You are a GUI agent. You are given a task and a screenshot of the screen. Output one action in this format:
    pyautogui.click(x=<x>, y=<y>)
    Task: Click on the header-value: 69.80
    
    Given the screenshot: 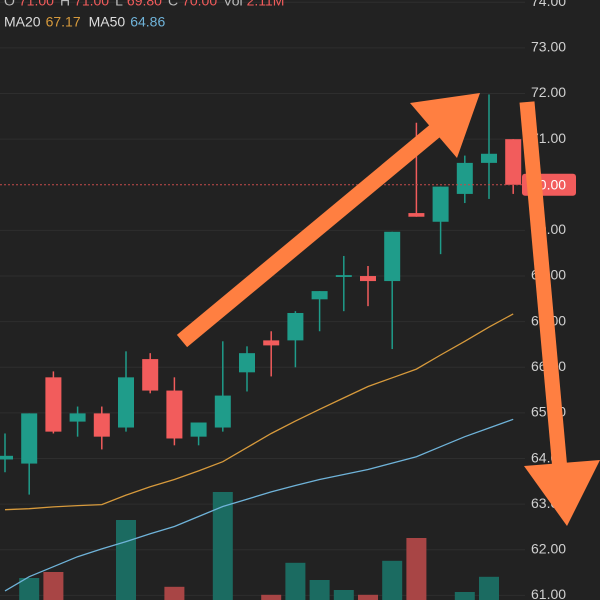 What is the action you would take?
    pyautogui.click(x=144, y=4)
    